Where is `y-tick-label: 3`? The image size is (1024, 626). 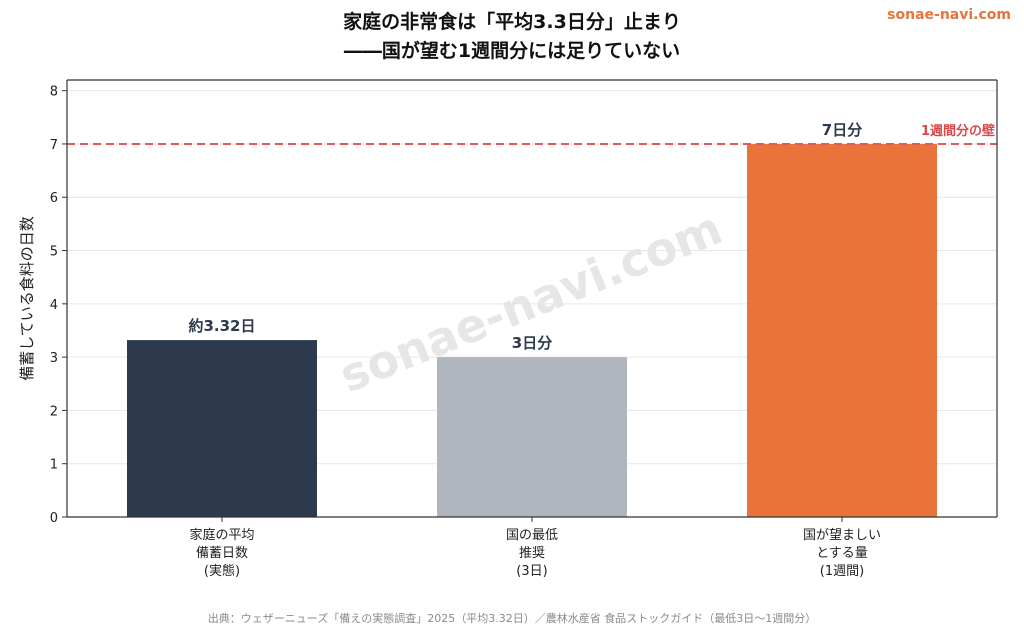 y-tick-label: 3 is located at coordinates (54, 358).